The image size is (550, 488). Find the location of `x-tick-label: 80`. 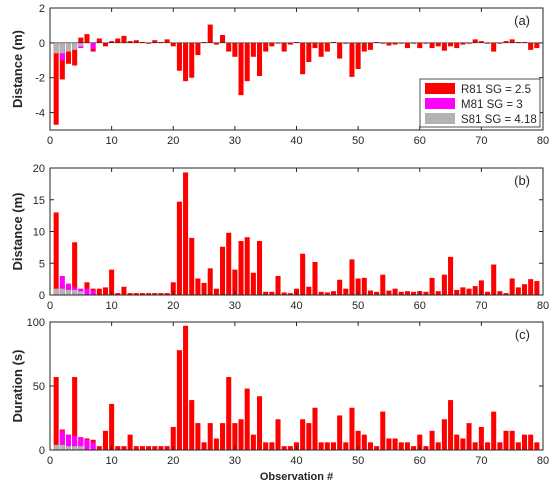

x-tick-label: 80 is located at coordinates (543, 461).